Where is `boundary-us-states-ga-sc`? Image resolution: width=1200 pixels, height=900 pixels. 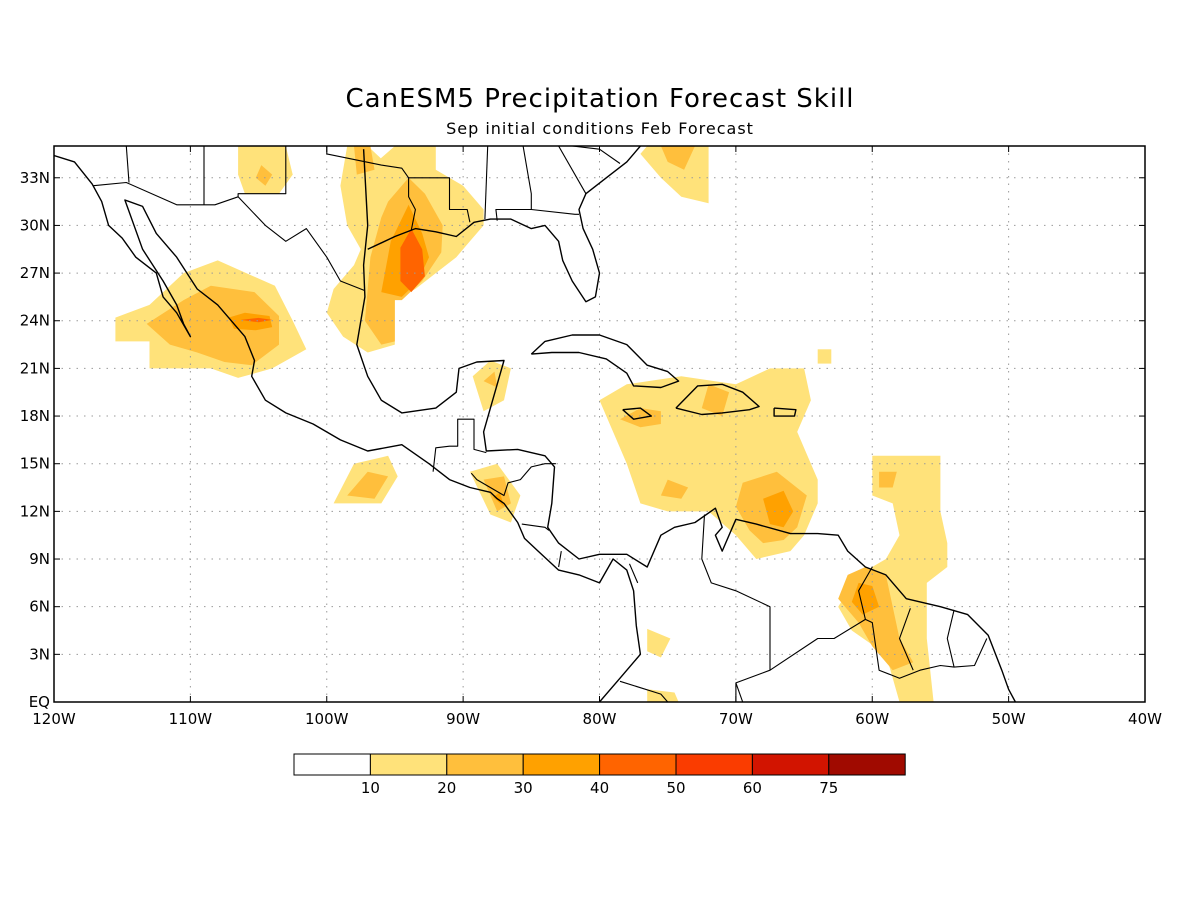
boundary-us-states-ga-sc is located at coordinates (572, 170).